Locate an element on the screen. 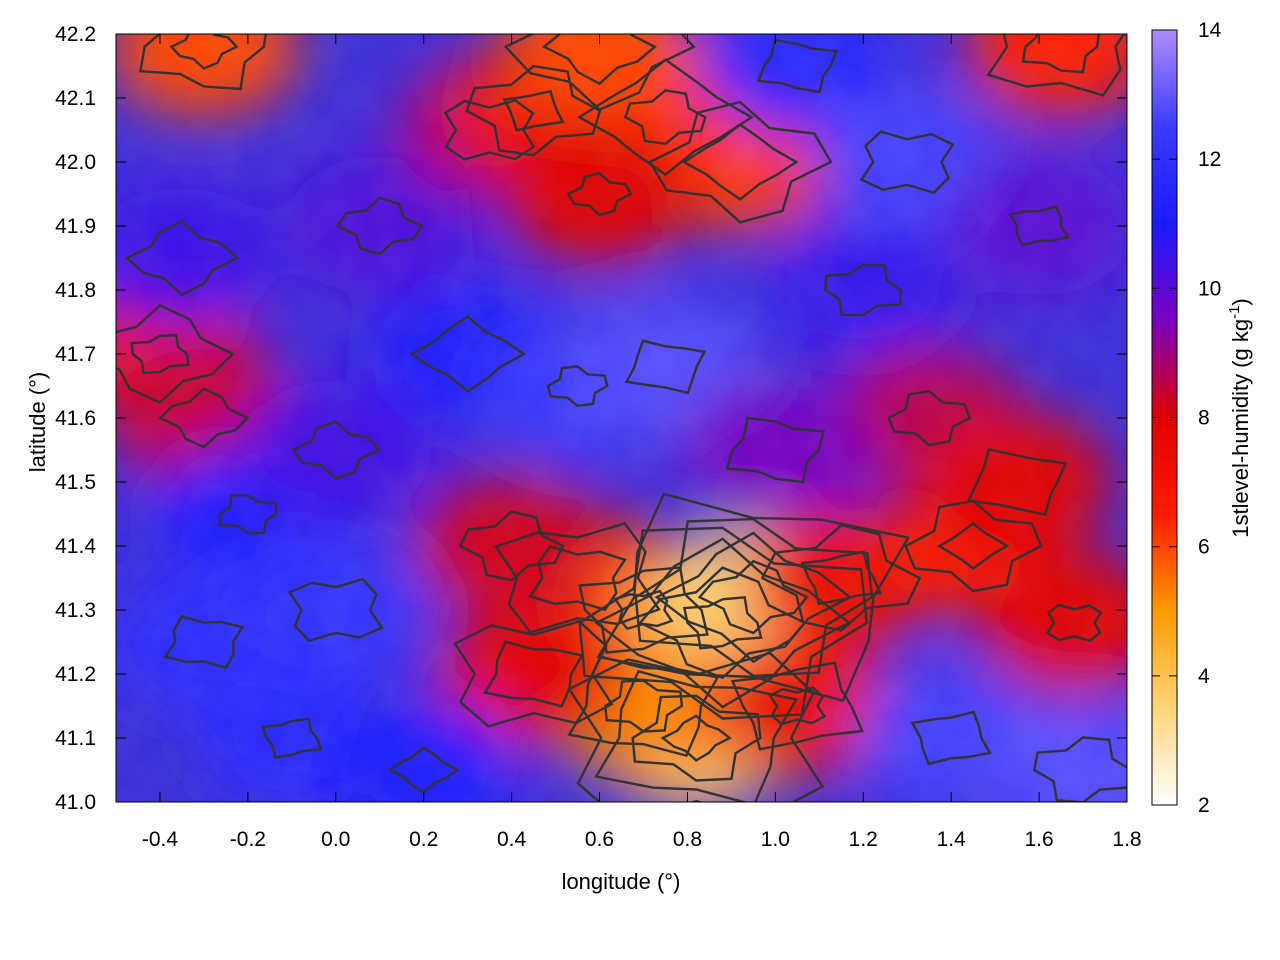 The width and height of the screenshot is (1280, 960). y-tick-label: 41.2 is located at coordinates (75, 674).